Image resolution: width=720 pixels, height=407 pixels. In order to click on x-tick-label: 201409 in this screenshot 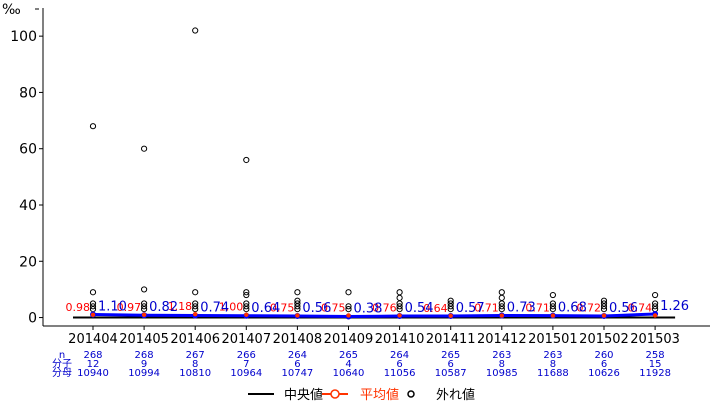, I will do `click(349, 339)`.